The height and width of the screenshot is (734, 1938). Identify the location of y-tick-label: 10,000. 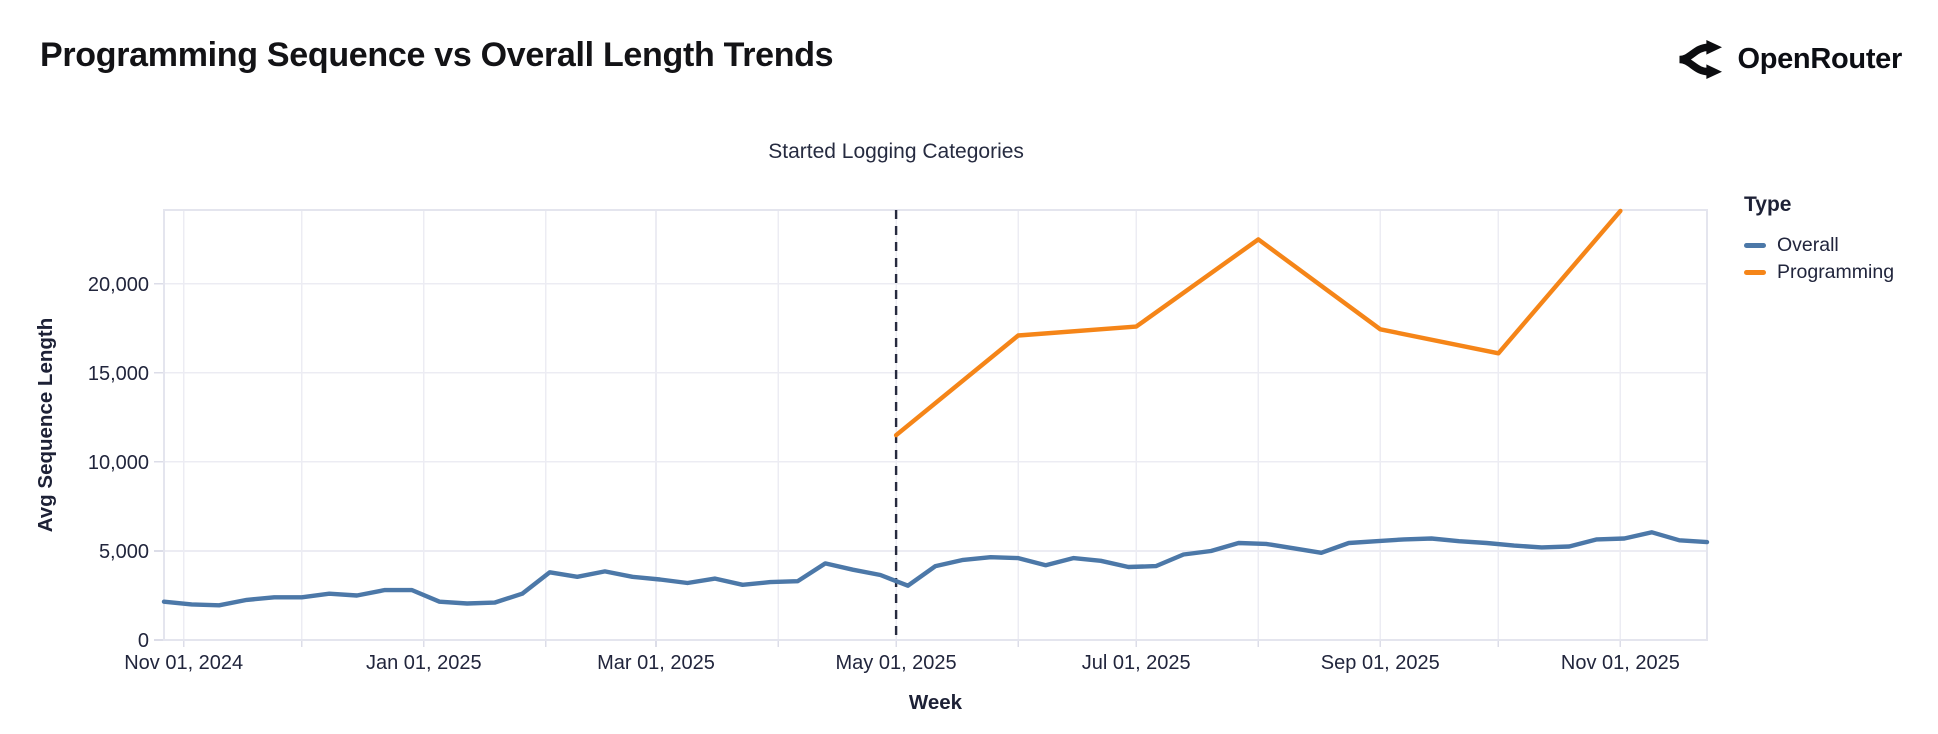
(118, 463).